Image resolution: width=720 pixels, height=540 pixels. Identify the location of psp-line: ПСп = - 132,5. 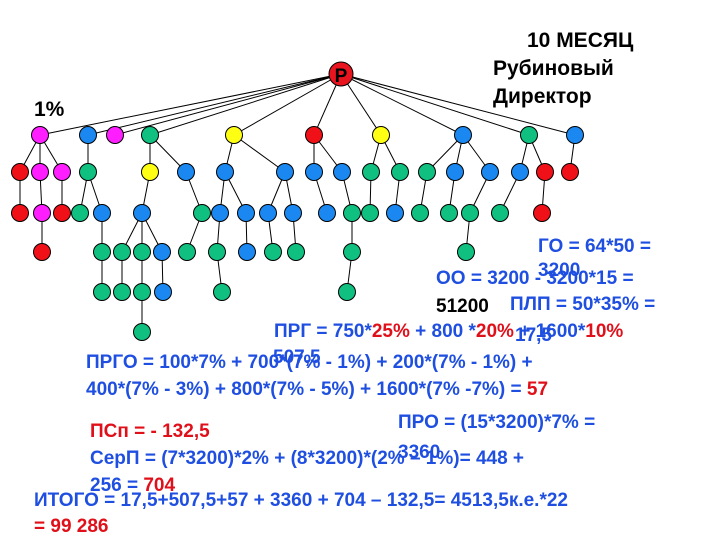
(150, 431).